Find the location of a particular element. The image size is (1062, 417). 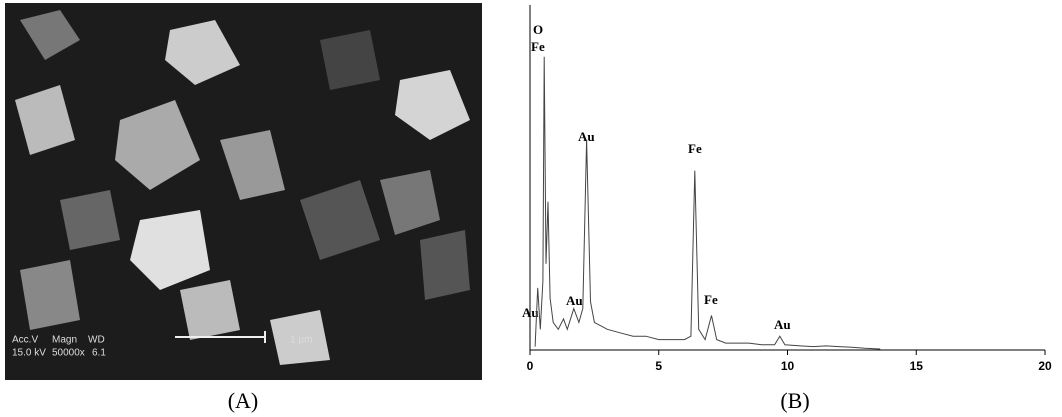

sem-info: Acc.V is located at coordinates (25, 340).